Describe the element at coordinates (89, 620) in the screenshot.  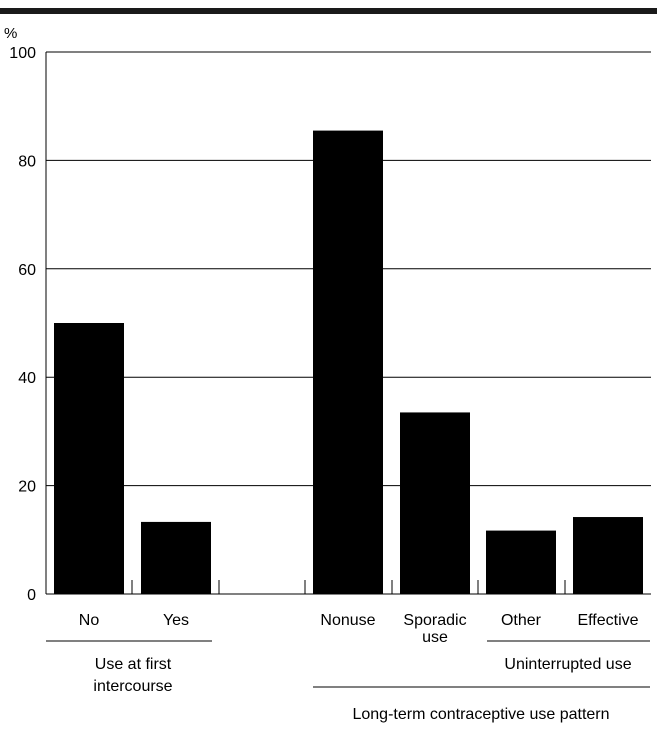
I see `category-label: No` at that location.